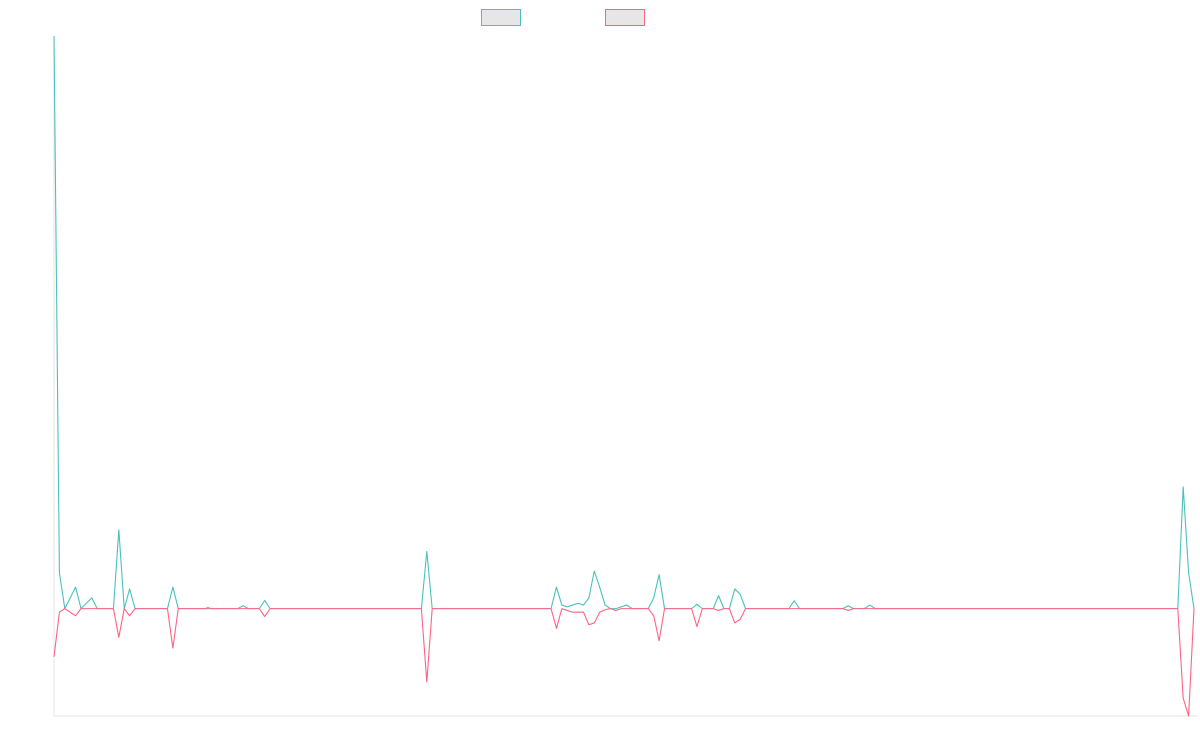 The height and width of the screenshot is (750, 1200). What do you see at coordinates (563, 17) in the screenshot?
I see `chart-legend` at bounding box center [563, 17].